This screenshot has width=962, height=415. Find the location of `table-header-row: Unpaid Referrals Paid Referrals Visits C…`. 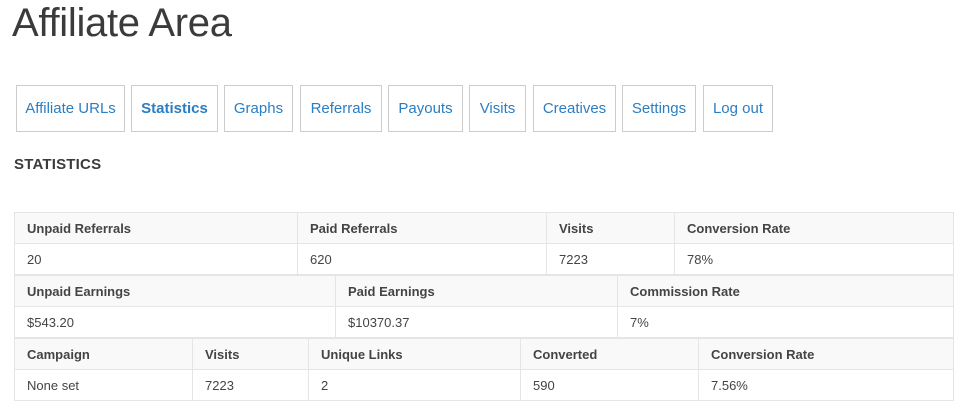

table-header-row: Unpaid Referrals Paid Referrals Visits C… is located at coordinates (484, 228).